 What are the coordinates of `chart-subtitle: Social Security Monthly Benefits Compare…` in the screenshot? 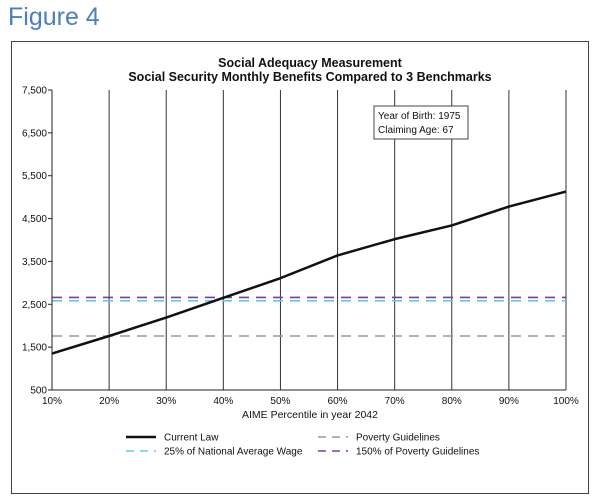 It's located at (309, 77).